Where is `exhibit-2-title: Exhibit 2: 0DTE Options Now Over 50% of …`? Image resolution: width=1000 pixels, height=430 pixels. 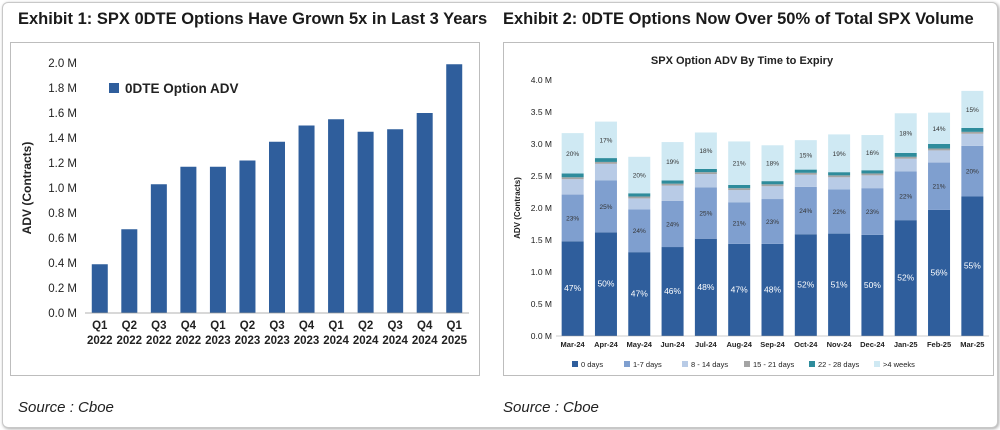 exhibit-2-title: Exhibit 2: 0DTE Options Now Over 50% of … is located at coordinates (738, 19).